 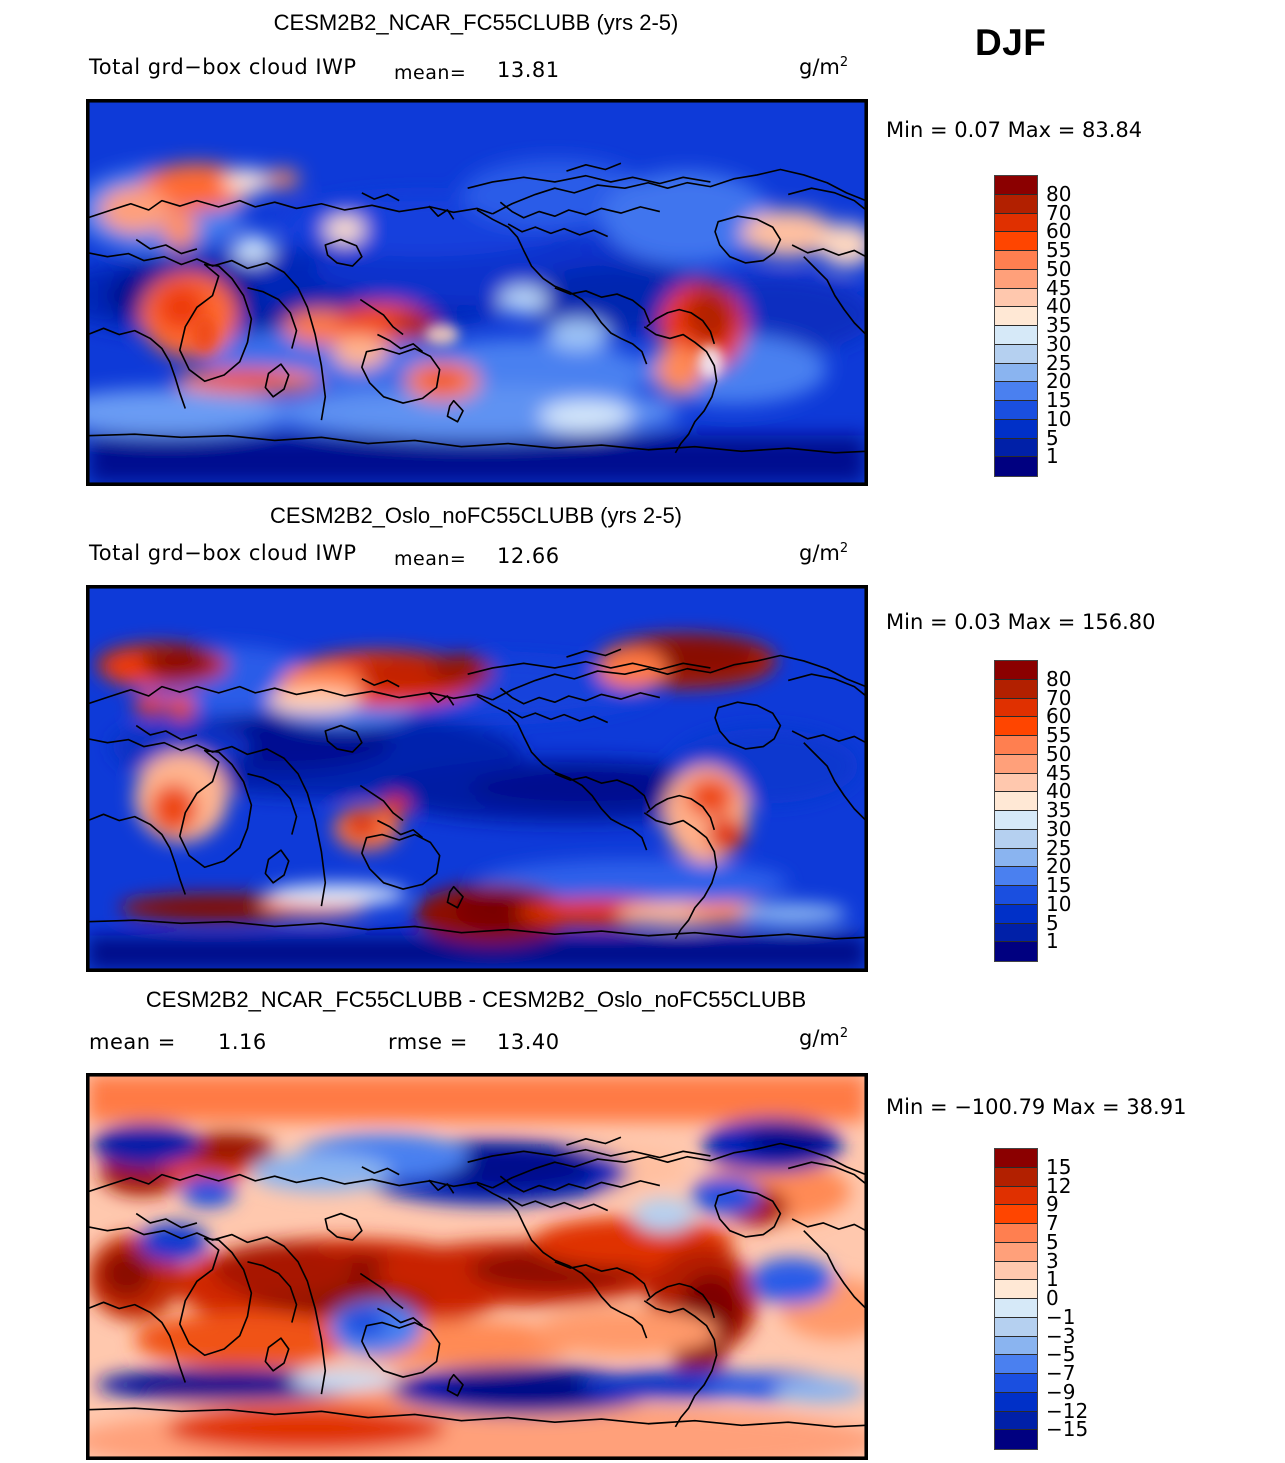 What do you see at coordinates (819, 1038) in the screenshot?
I see `panel-diff-units-text: g/m` at bounding box center [819, 1038].